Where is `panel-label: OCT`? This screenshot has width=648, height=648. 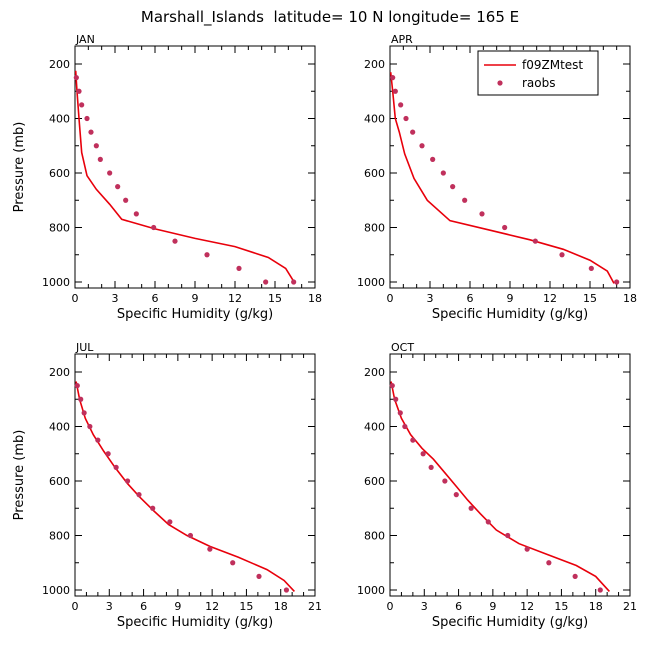
panel-label: OCT is located at coordinates (402, 347).